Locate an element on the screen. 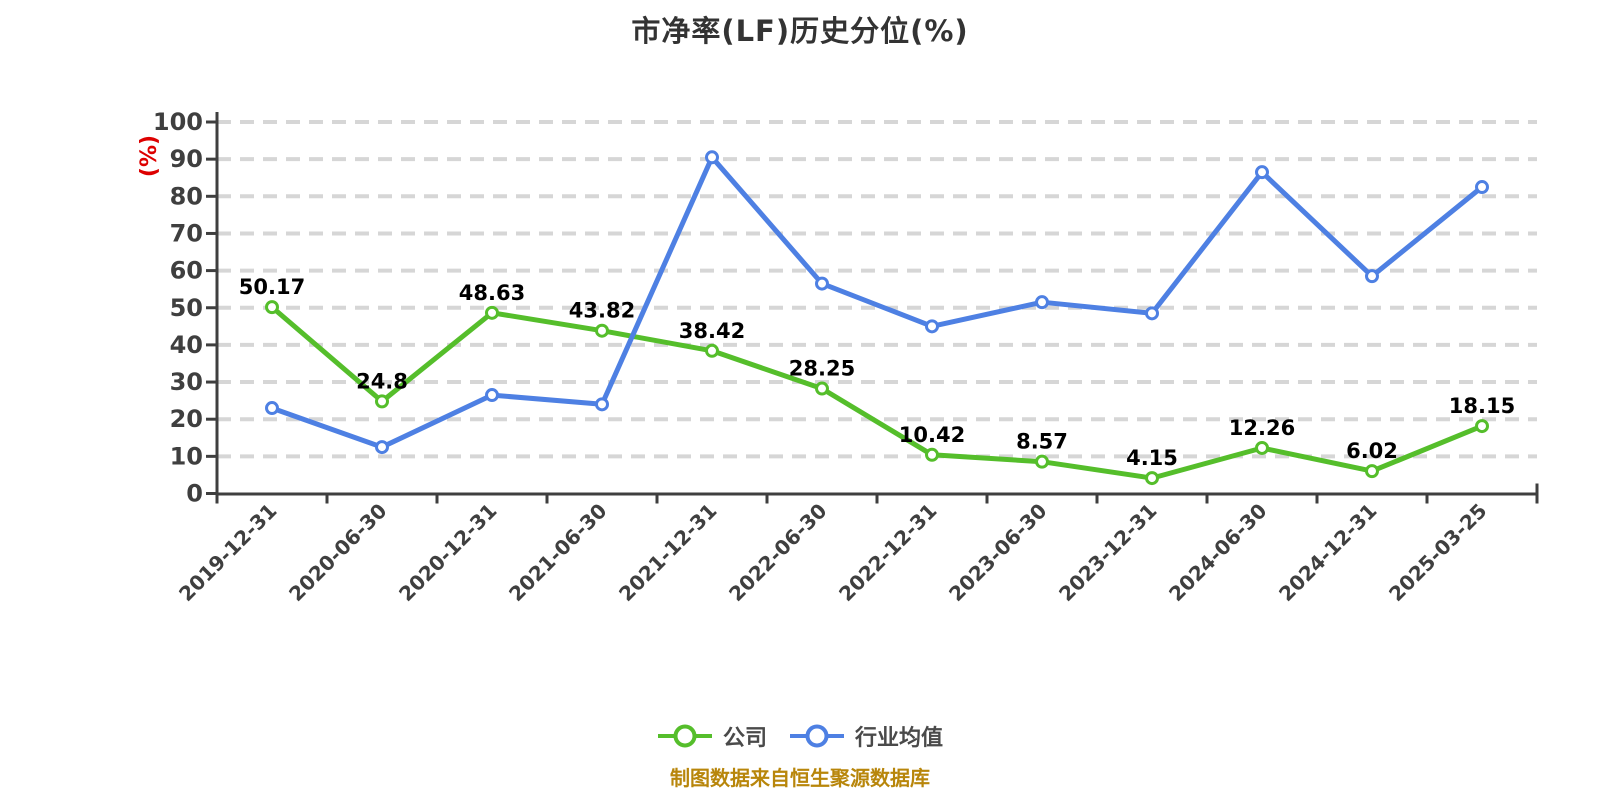 This screenshot has width=1600, height=800. legend: 公司 行业均值 is located at coordinates (800, 736).